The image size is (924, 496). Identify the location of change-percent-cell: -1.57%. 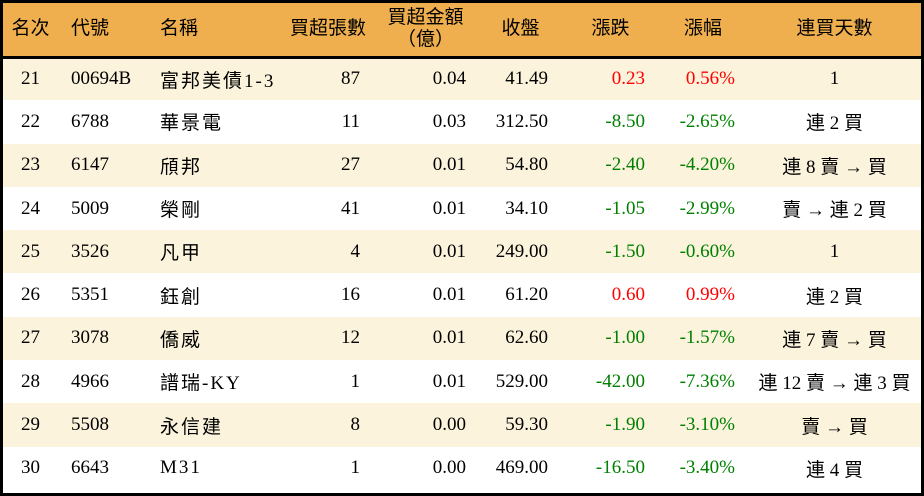
(707, 338).